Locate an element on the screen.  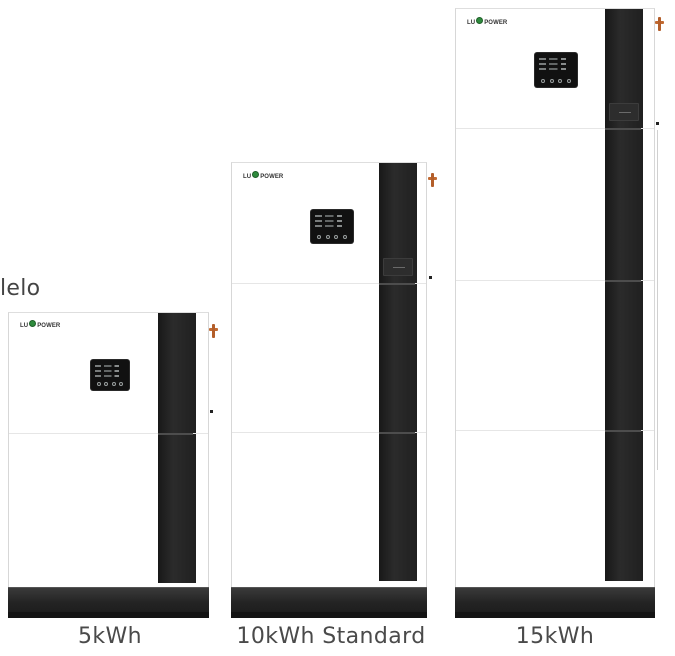
caption-5kwh: 5kWh is located at coordinates (110, 636).